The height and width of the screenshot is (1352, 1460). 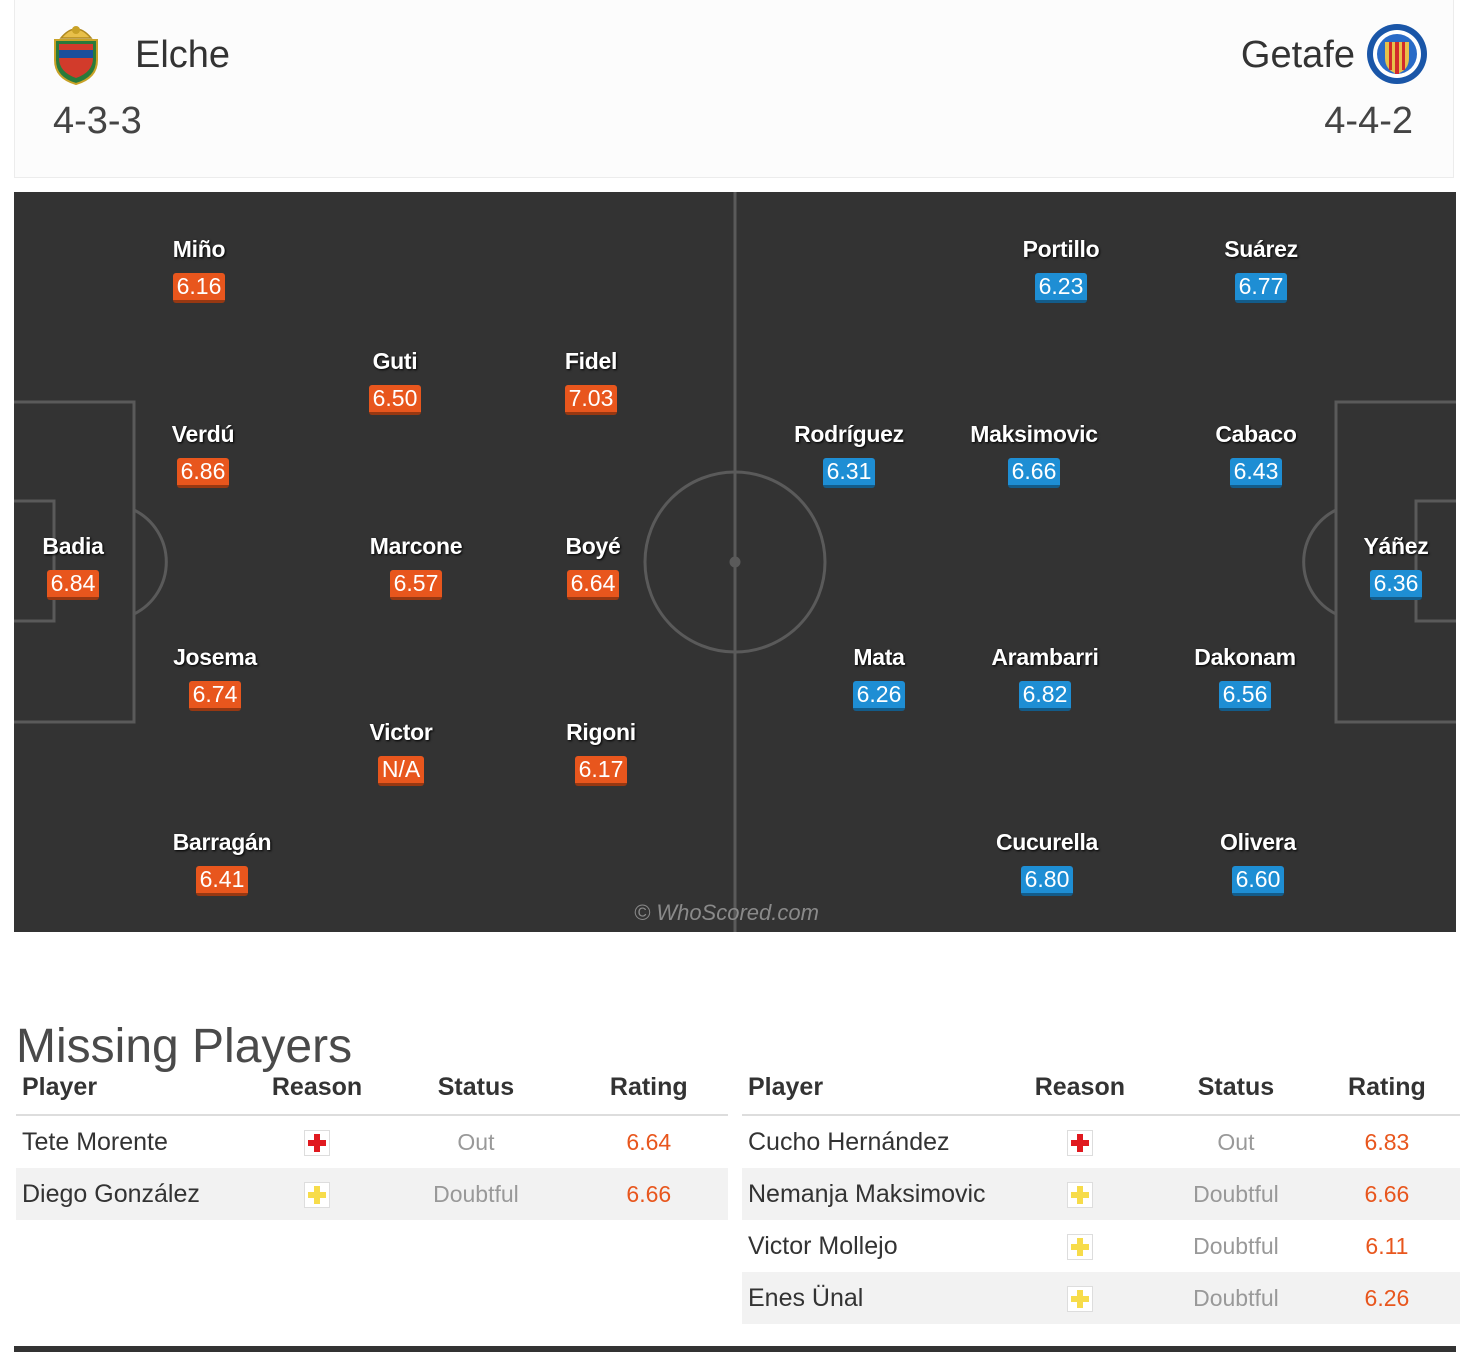 What do you see at coordinates (222, 863) in the screenshot?
I see `home-player-barragan: Barragán 6.41` at bounding box center [222, 863].